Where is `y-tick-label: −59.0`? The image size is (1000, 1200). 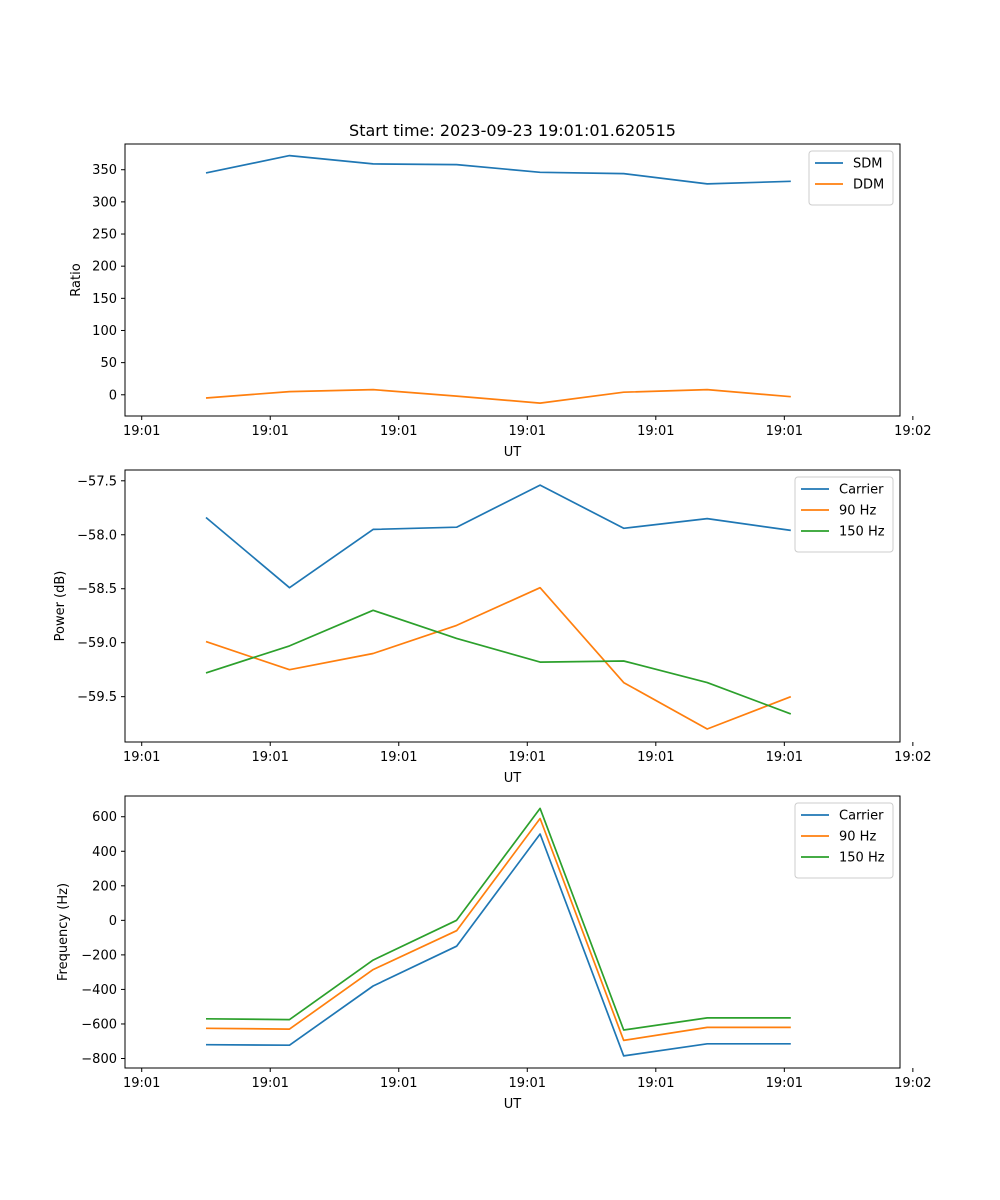
y-tick-label: −59.0 is located at coordinates (97, 643).